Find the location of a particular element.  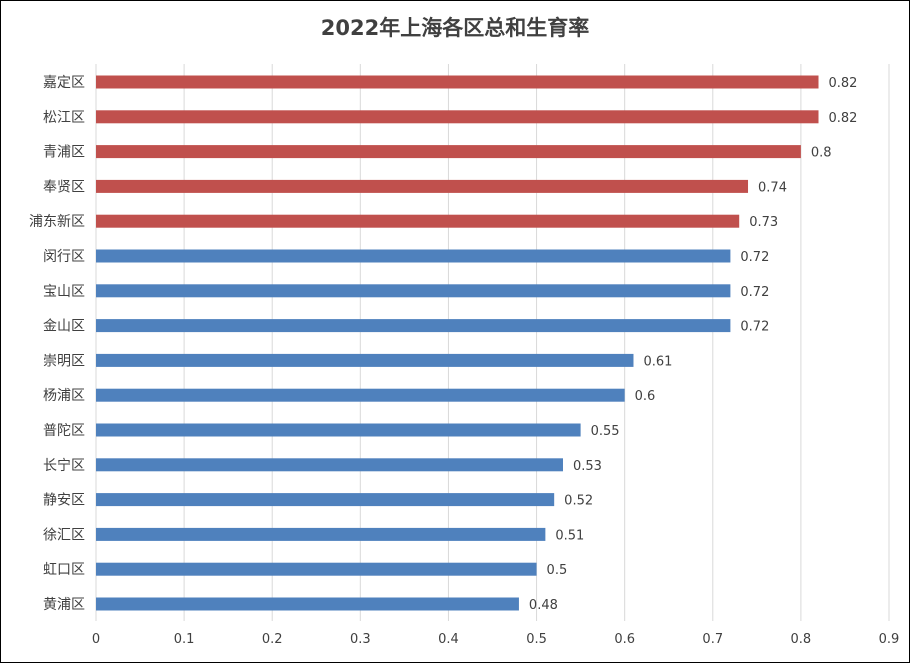

category-label: 虹口区 is located at coordinates (64, 570).